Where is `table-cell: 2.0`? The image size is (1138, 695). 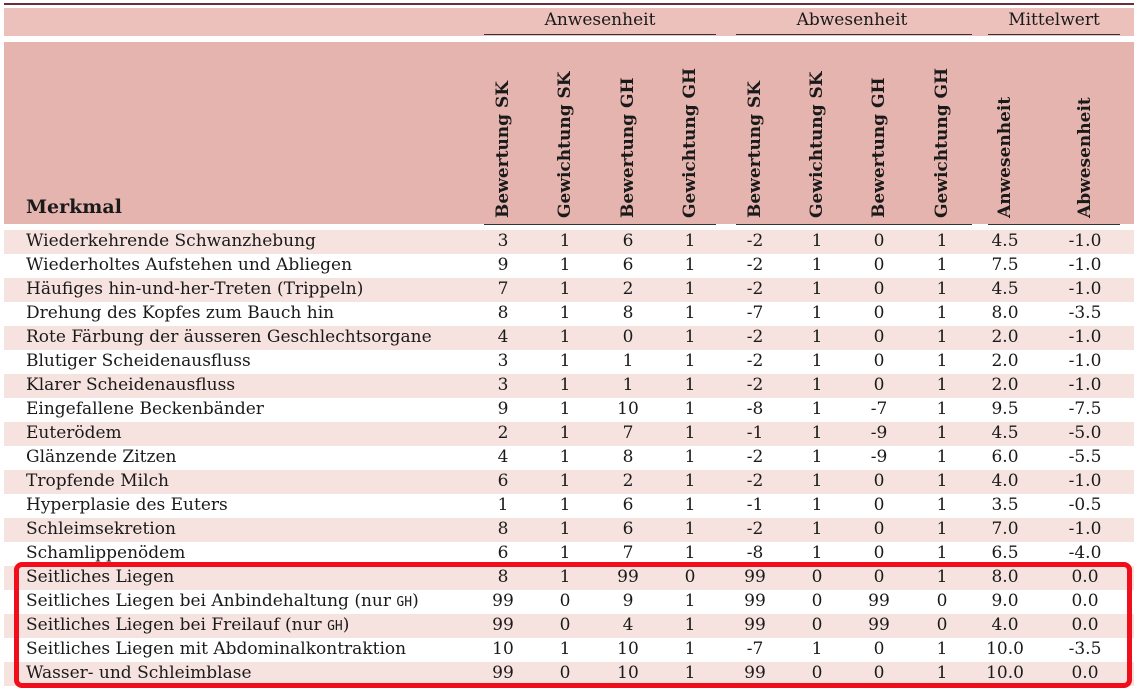 table-cell: 2.0 is located at coordinates (1005, 361).